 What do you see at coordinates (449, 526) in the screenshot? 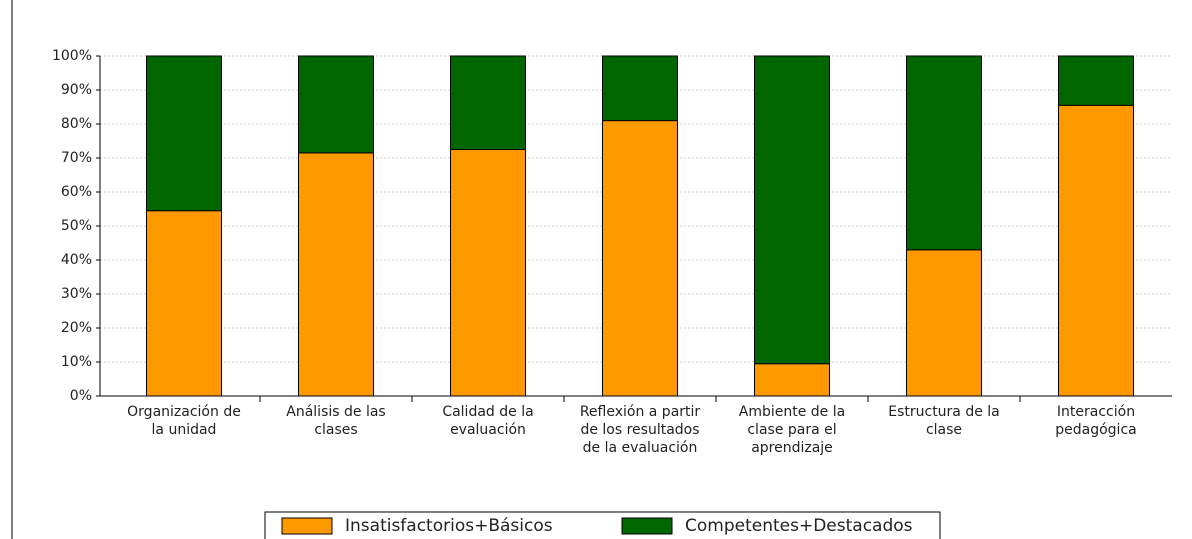
I see `legend-label: Insatisfactorios+Básicos` at bounding box center [449, 526].